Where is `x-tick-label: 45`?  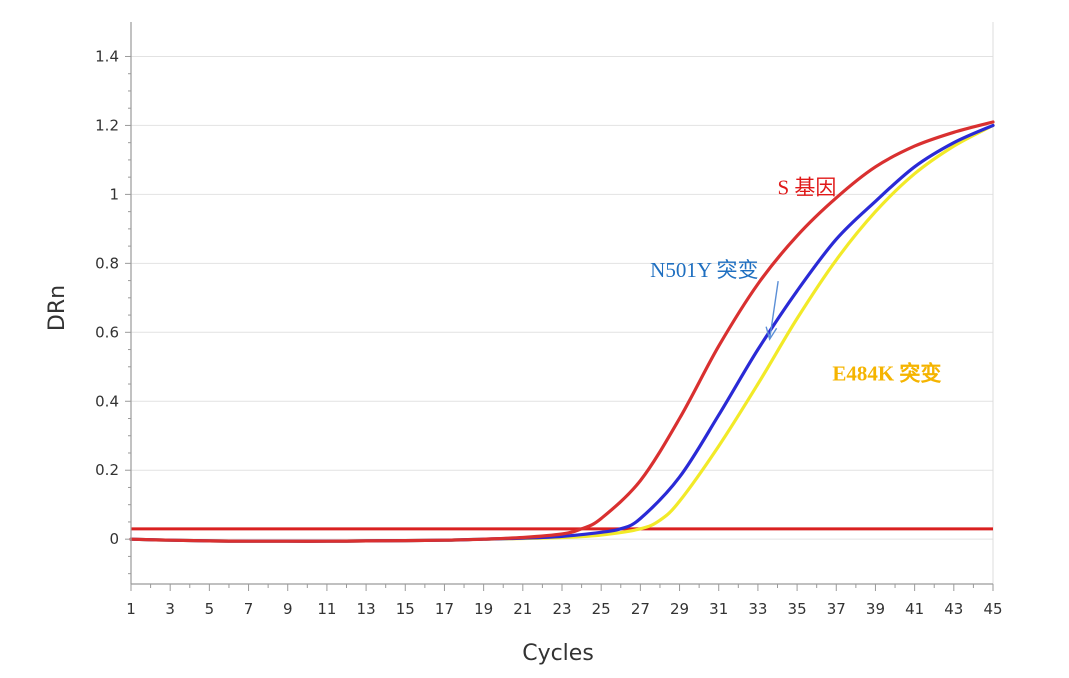 x-tick-label: 45 is located at coordinates (992, 609).